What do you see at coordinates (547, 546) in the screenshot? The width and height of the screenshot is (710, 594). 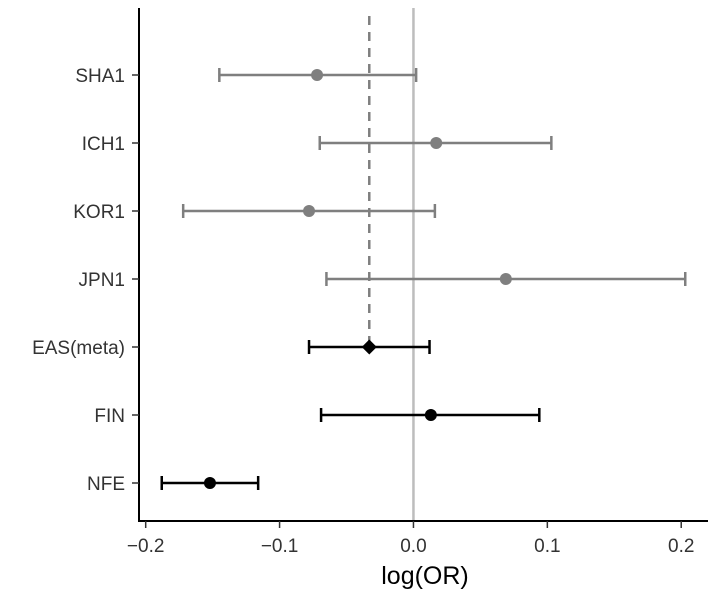 I see `x-tick-label: 0.1` at bounding box center [547, 546].